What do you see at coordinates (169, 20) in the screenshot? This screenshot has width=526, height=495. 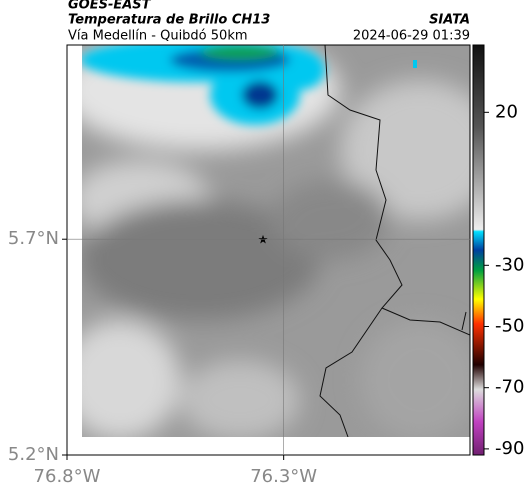 I see `title: Temperatura de Brillo CH13` at bounding box center [169, 20].